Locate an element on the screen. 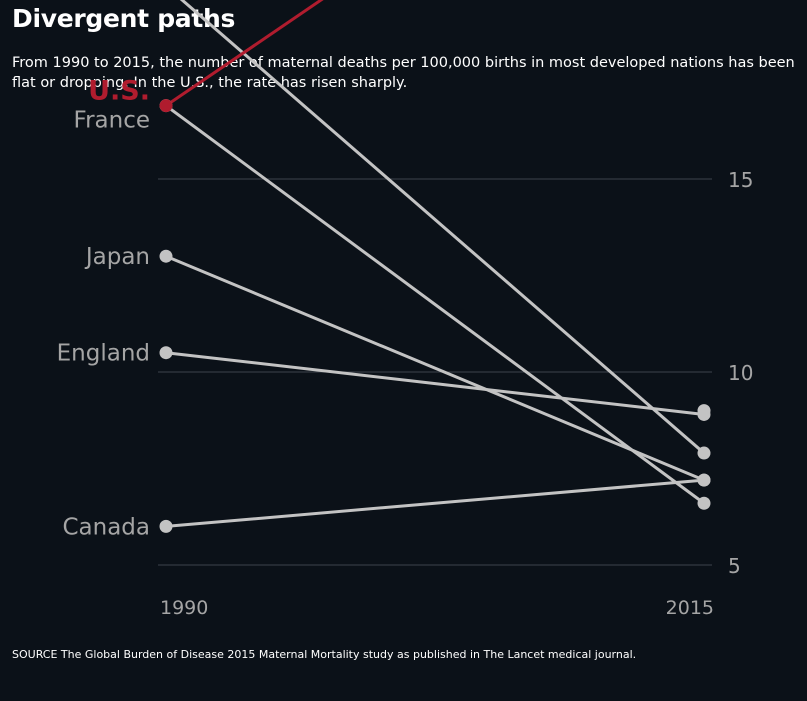 Image resolution: width=807 pixels, height=701 pixels. series-labels: U.S.GermanyFranceJapanEnglandCanada26.4 is located at coordinates (103, 308).